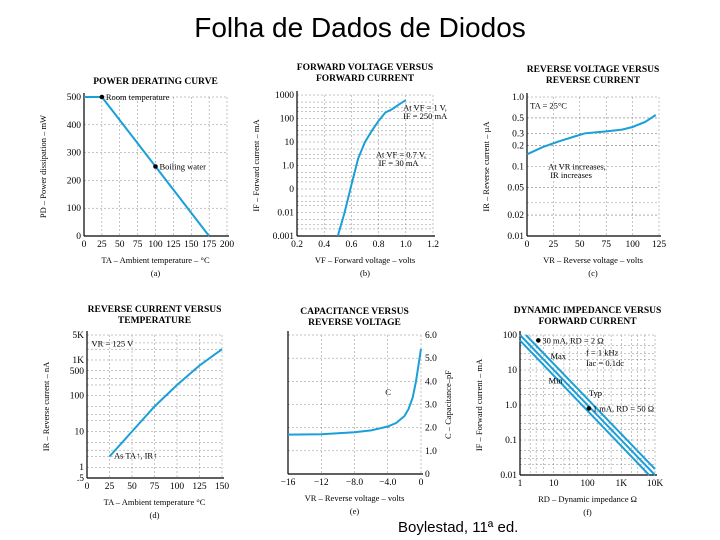 The image size is (720, 540). I want to click on y-axis-label: C – Capacitance–pF, so click(448, 404).